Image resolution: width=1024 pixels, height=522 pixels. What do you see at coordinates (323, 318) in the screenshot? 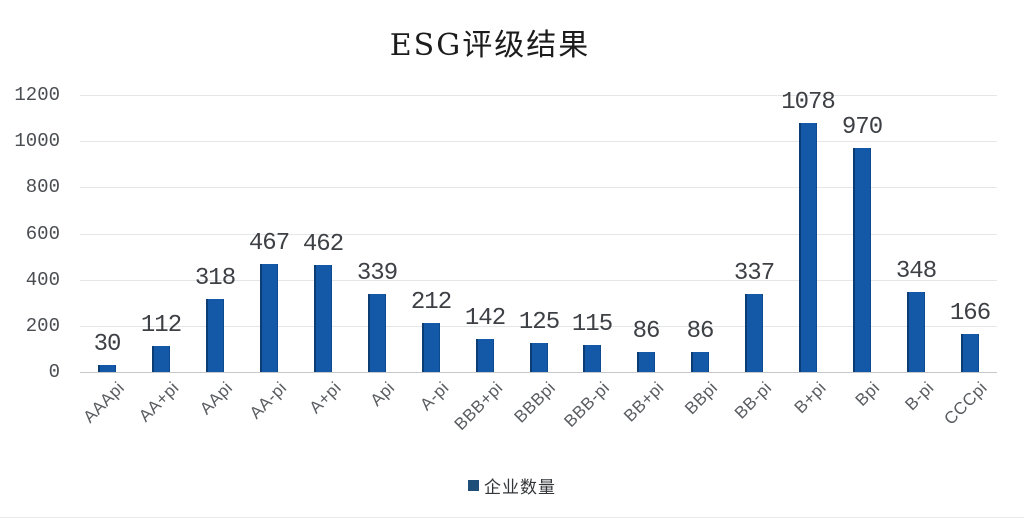
I see `bar-A+pi` at bounding box center [323, 318].